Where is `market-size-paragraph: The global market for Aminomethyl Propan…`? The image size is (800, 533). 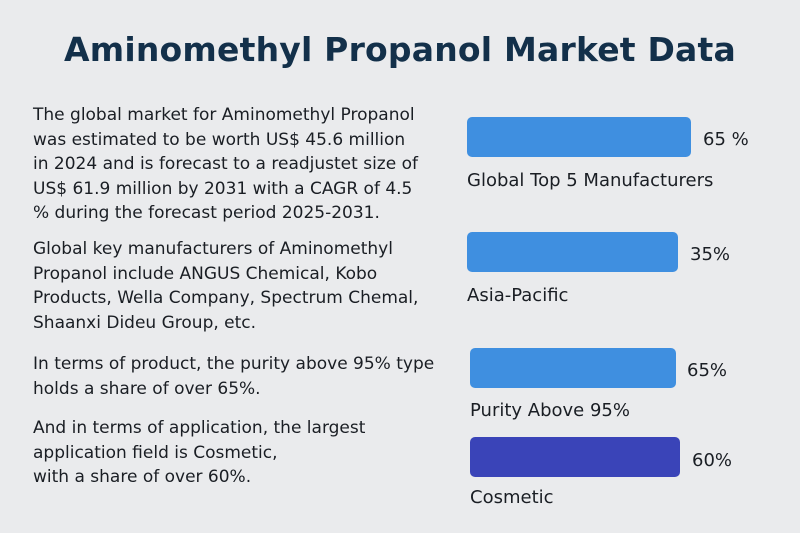
market-size-paragraph: The global market for Aminomethyl Propan… is located at coordinates (225, 164).